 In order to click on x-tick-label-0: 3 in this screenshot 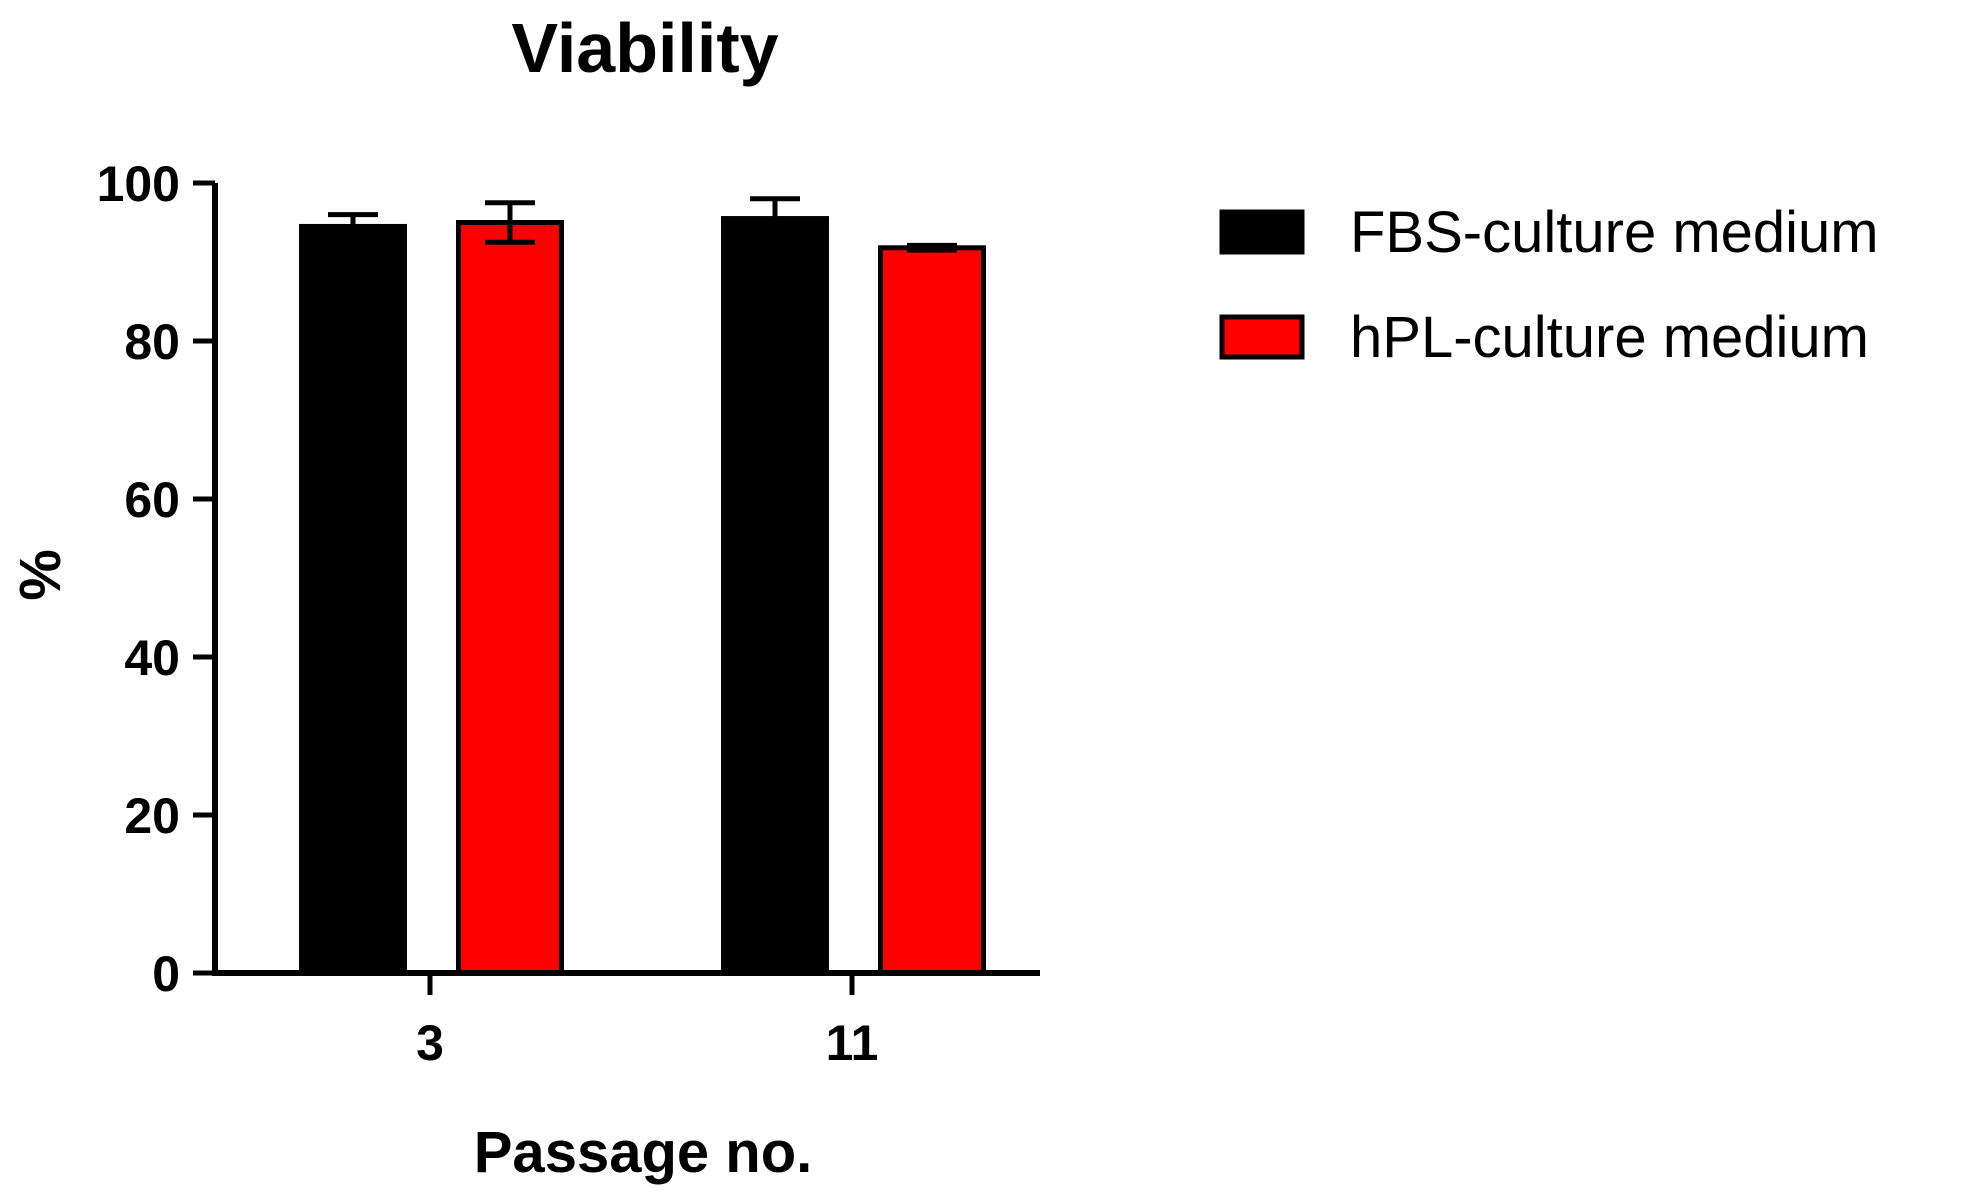, I will do `click(430, 1043)`.